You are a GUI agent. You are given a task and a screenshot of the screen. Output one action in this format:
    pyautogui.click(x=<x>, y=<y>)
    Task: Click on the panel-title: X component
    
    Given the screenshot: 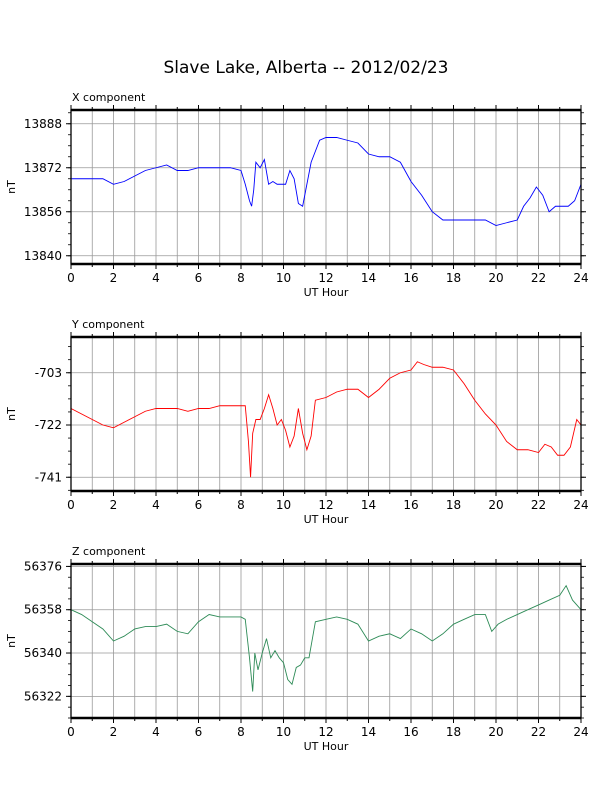 What is the action you would take?
    pyautogui.click(x=109, y=97)
    